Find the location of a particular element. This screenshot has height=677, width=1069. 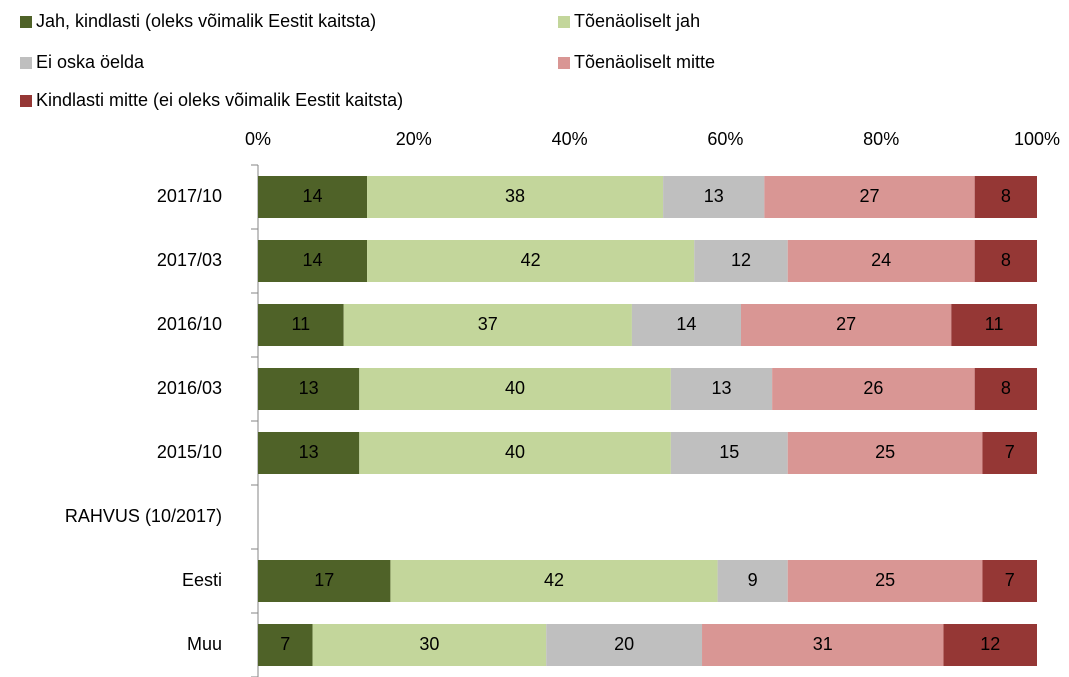

data-label: 17 is located at coordinates (324, 580).